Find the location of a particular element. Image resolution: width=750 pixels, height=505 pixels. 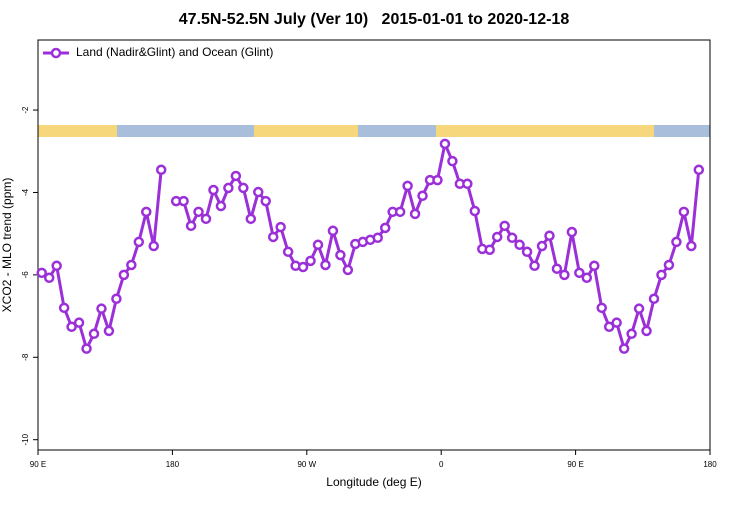

legend-label: Land (Nadir&Glint) and Ocean (Glint) is located at coordinates (174, 52).